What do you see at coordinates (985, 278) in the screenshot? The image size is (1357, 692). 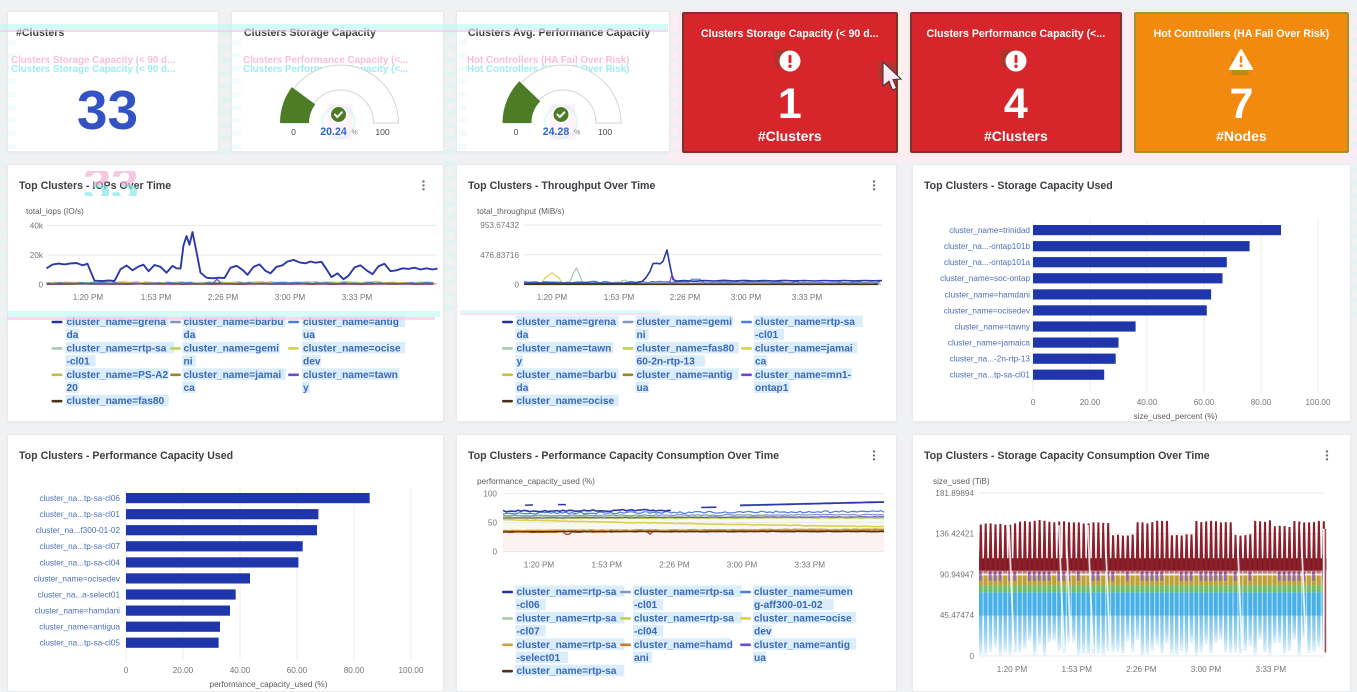 I see `svg-text: cluster_name=soc-ontap` at bounding box center [985, 278].